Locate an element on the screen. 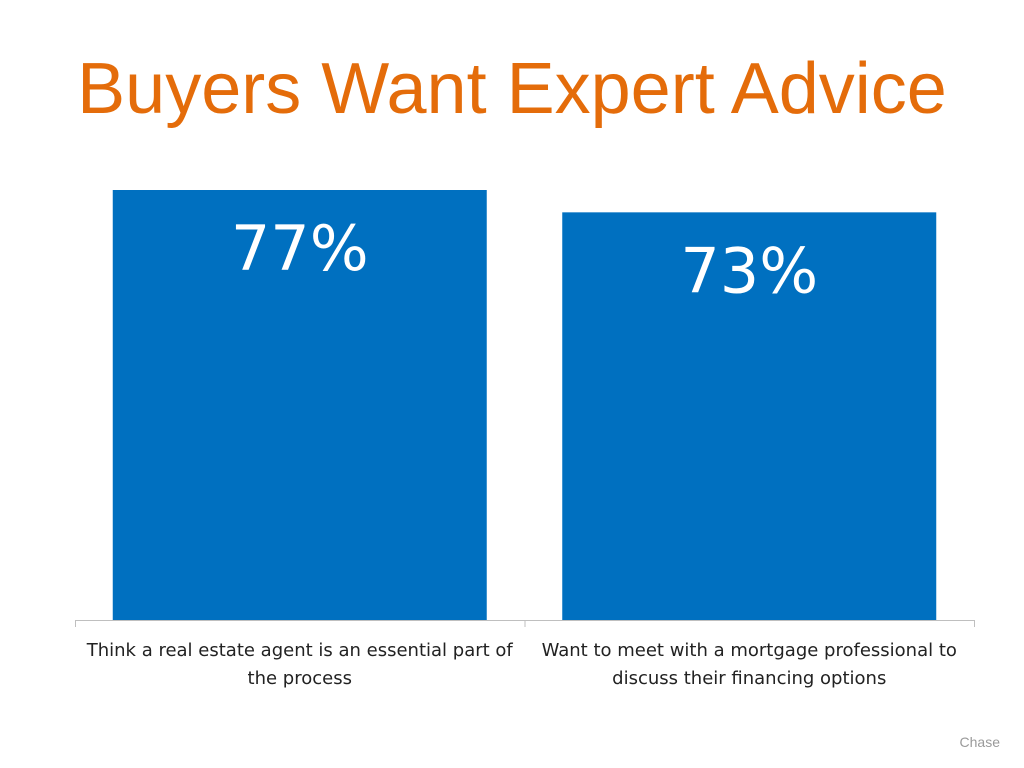  category-label-2-line-2: discuss their financing options is located at coordinates (749, 678).